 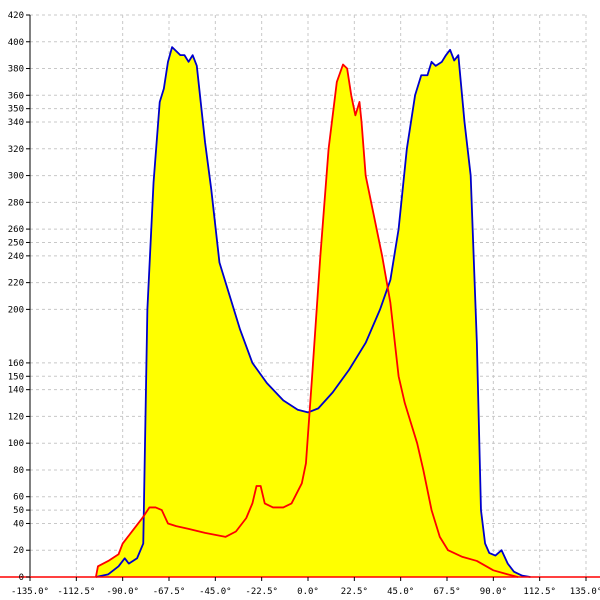 I want to click on y-tick-label-11: 200, so click(x=16, y=310).